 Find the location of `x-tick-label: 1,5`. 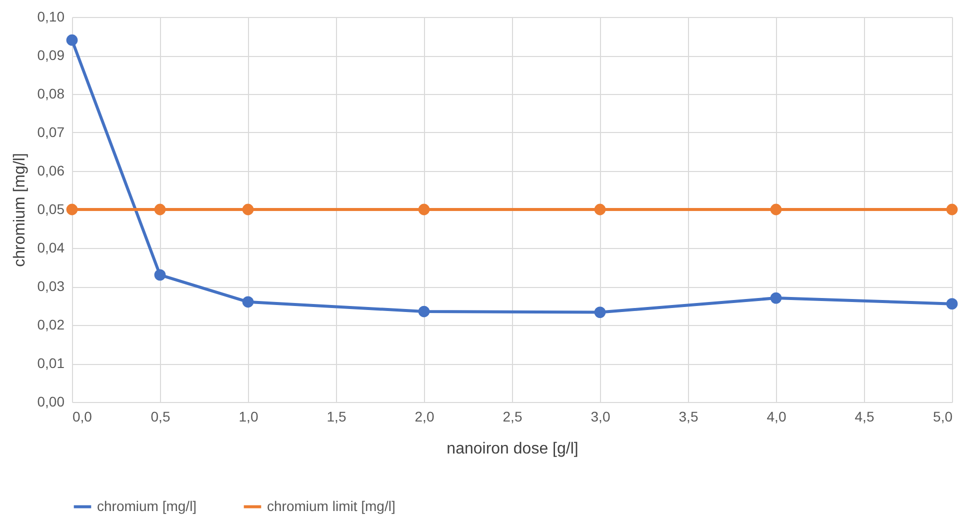

x-tick-label: 1,5 is located at coordinates (336, 416).